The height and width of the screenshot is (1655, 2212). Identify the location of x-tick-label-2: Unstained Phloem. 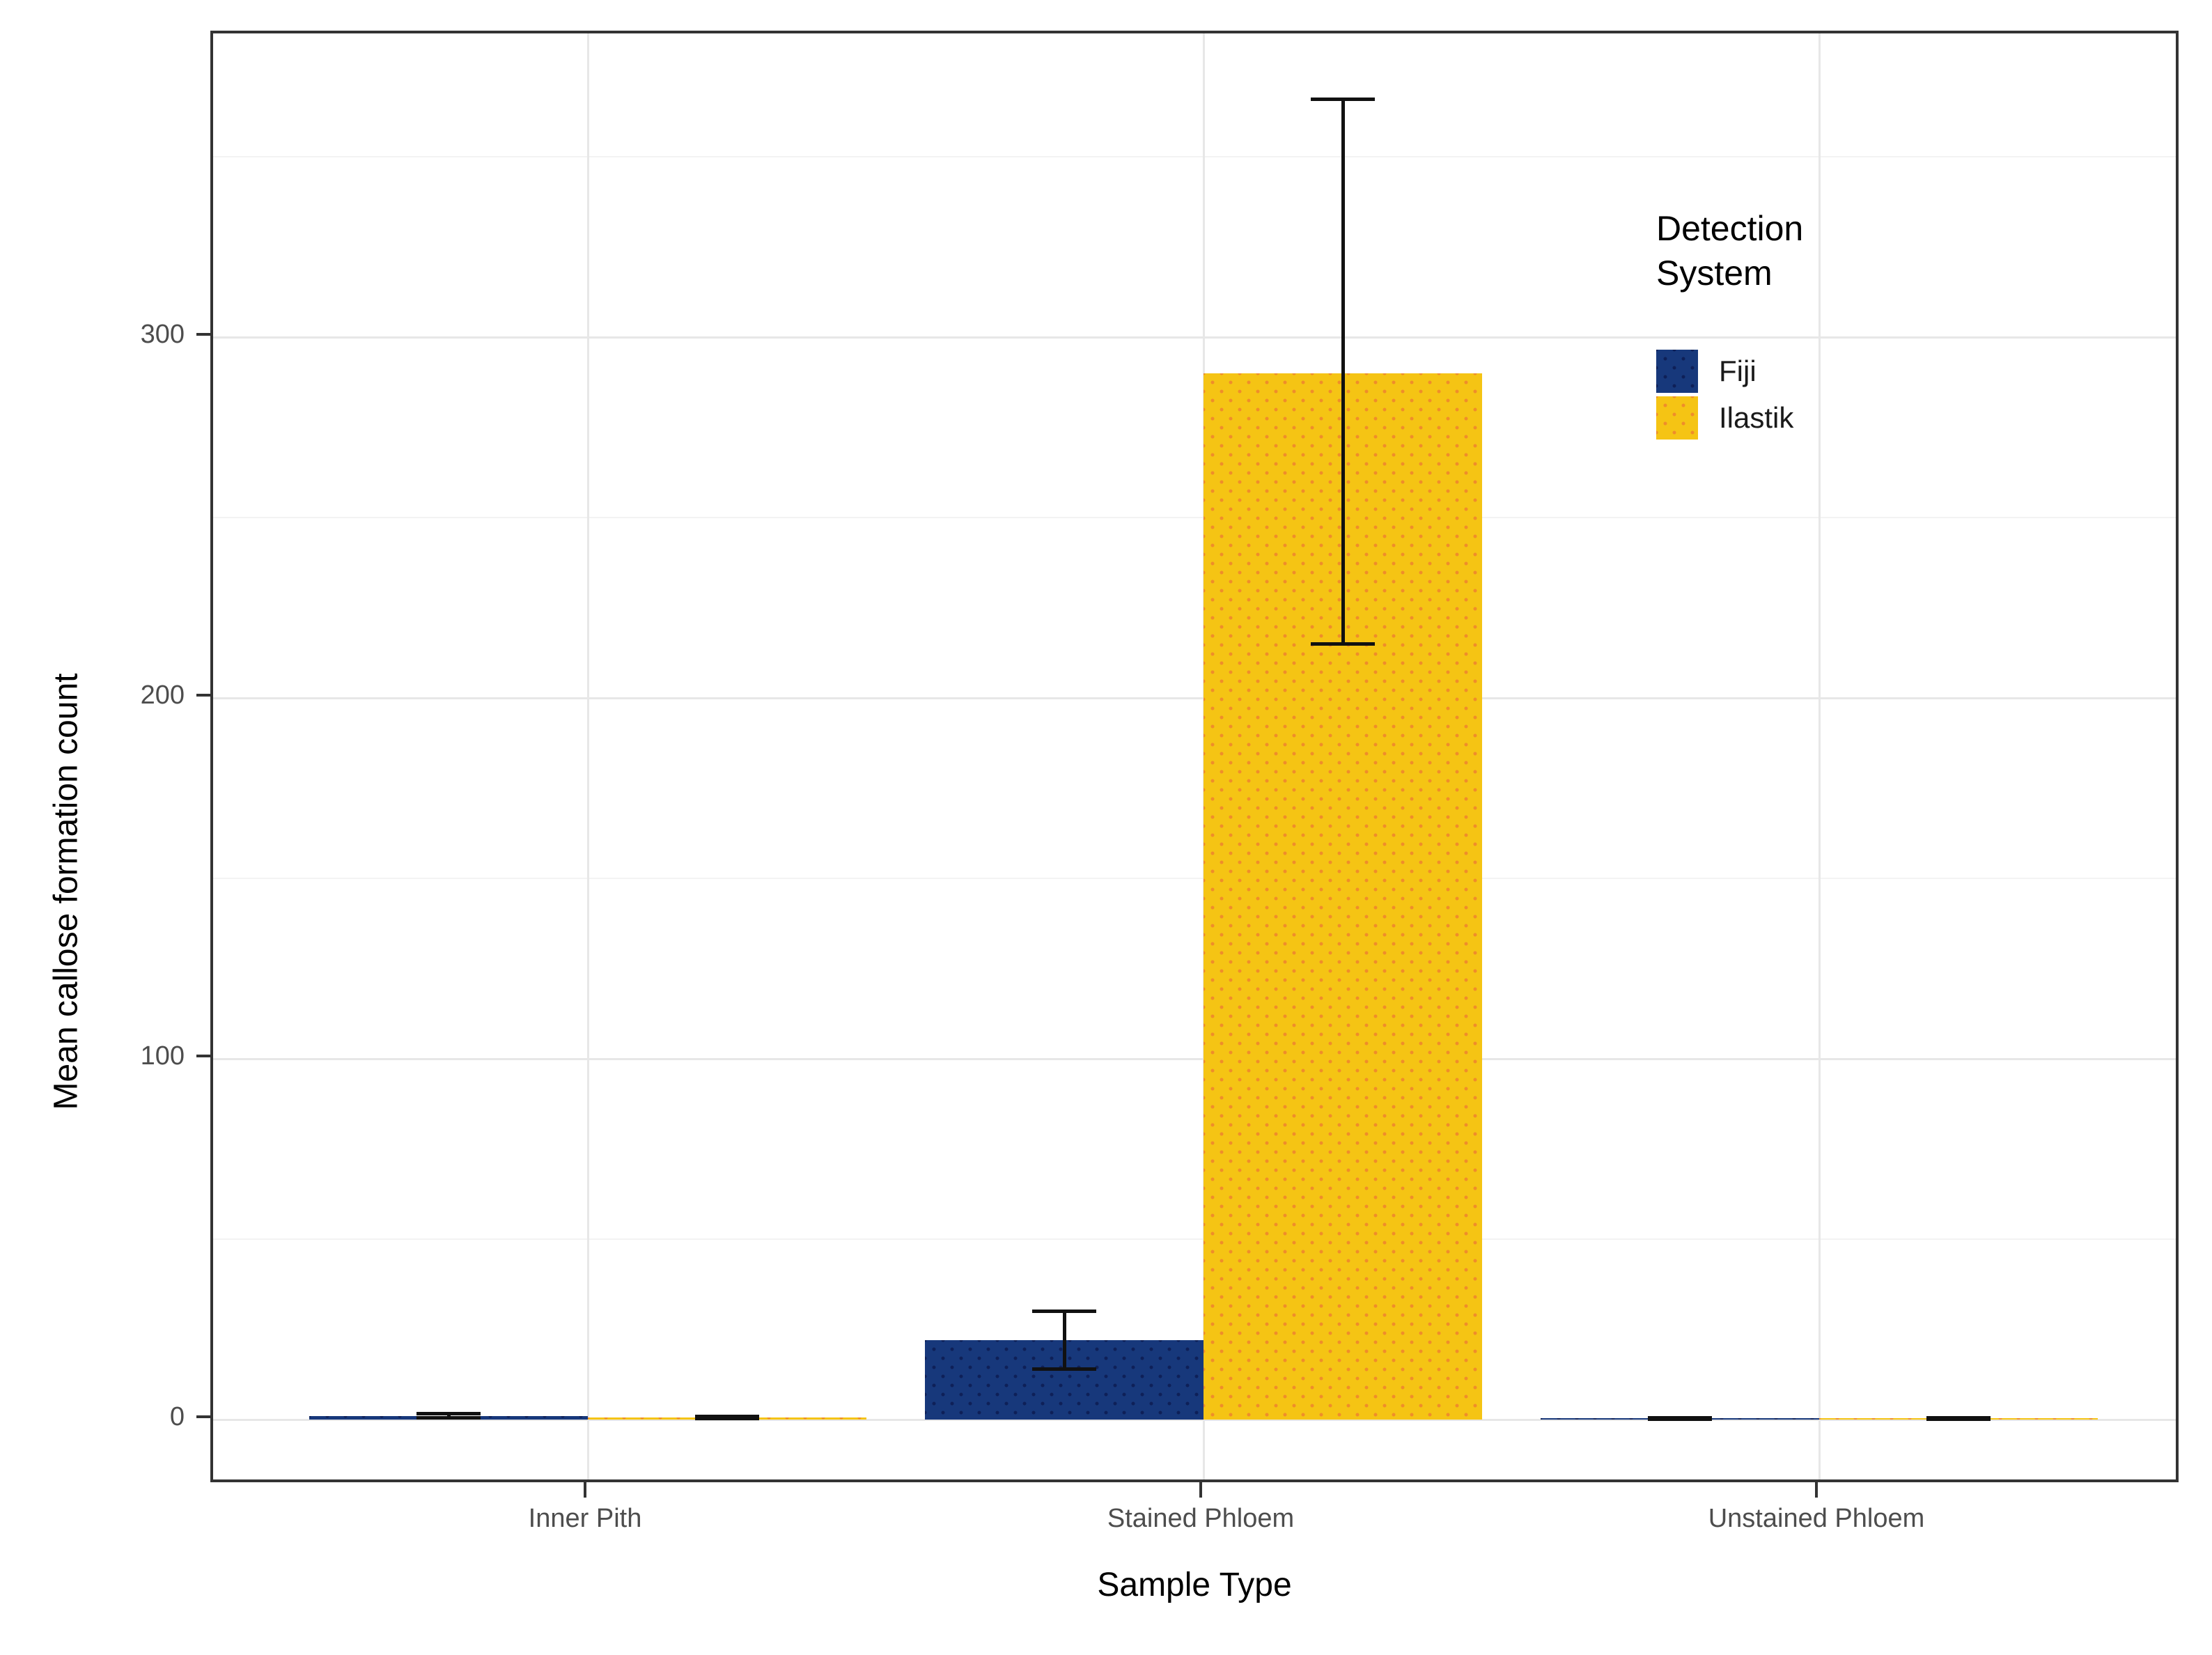
(1816, 1518).